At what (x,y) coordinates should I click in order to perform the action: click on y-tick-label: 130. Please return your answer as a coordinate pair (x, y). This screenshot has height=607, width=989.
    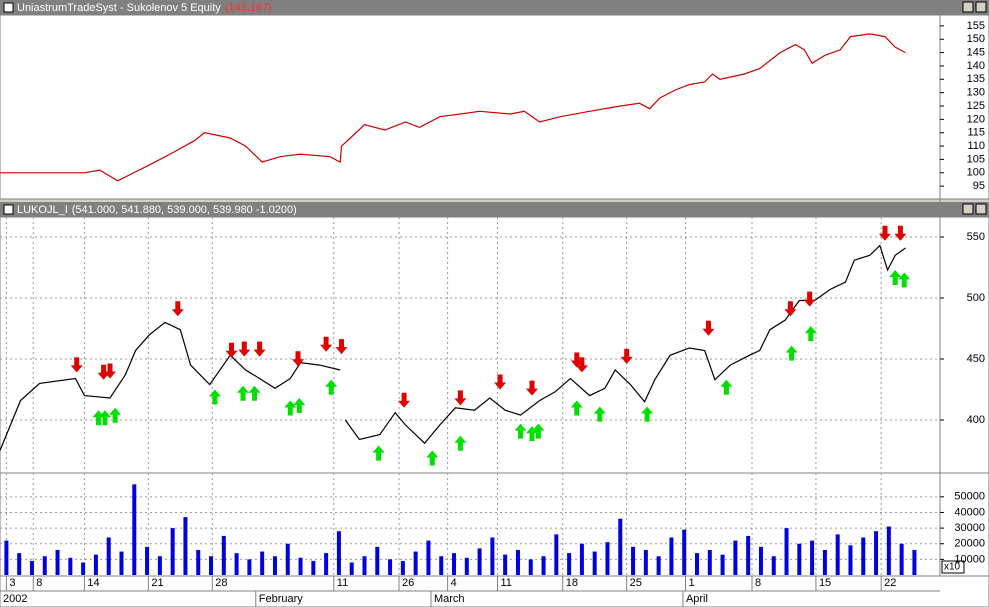
    Looking at the image, I should click on (976, 93).